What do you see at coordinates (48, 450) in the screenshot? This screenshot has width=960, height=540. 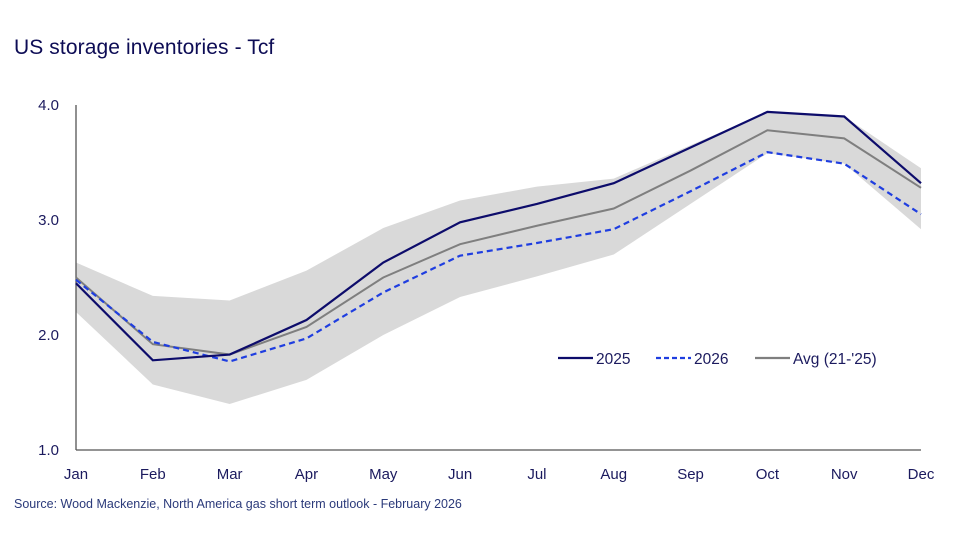 I see `y-tick-label: 1.0` at bounding box center [48, 450].